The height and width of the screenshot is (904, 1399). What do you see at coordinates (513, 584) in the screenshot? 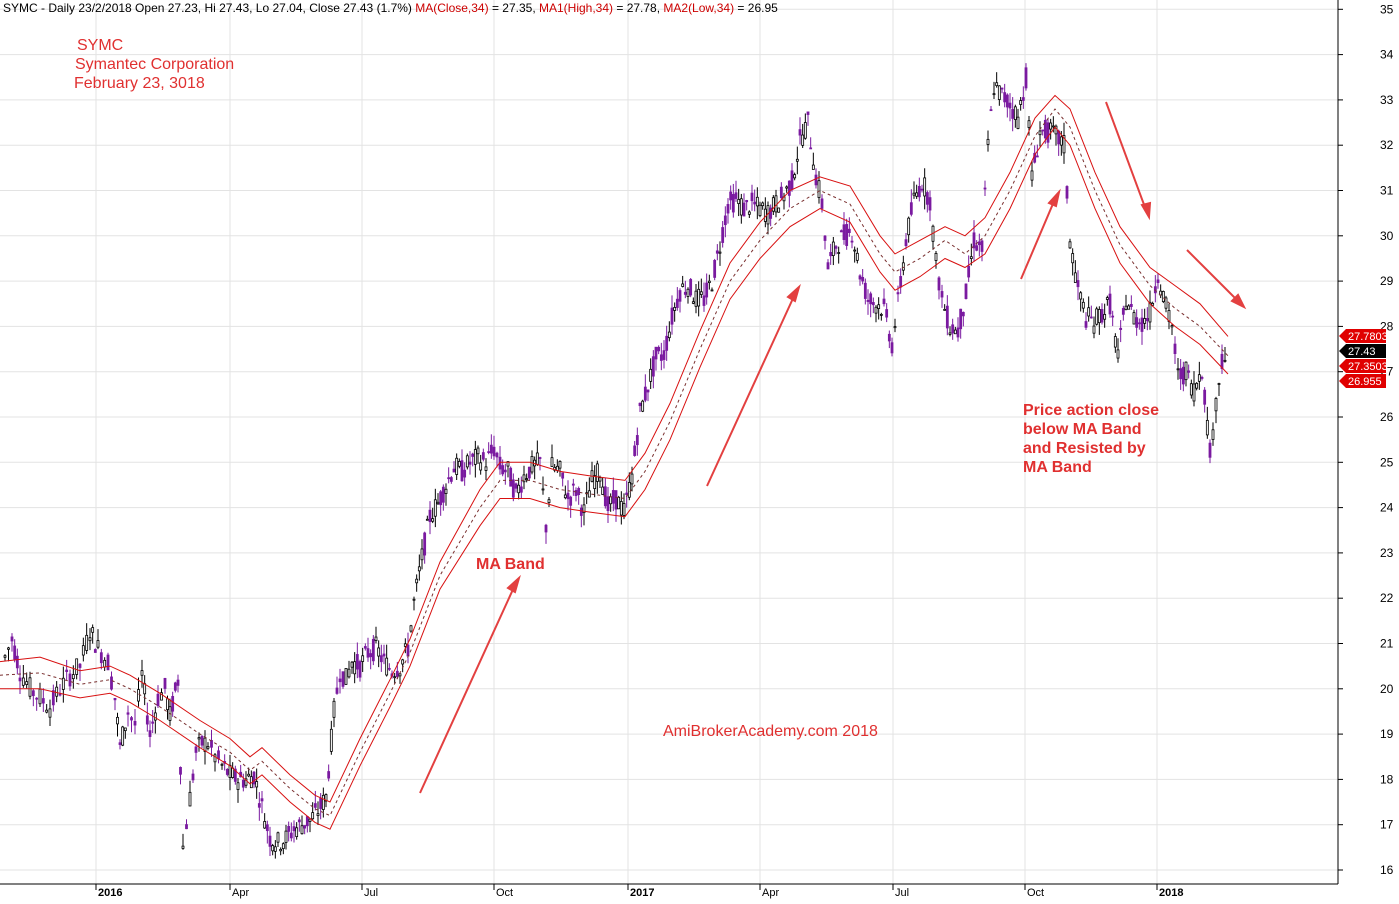
I see `arrow-1-head` at bounding box center [513, 584].